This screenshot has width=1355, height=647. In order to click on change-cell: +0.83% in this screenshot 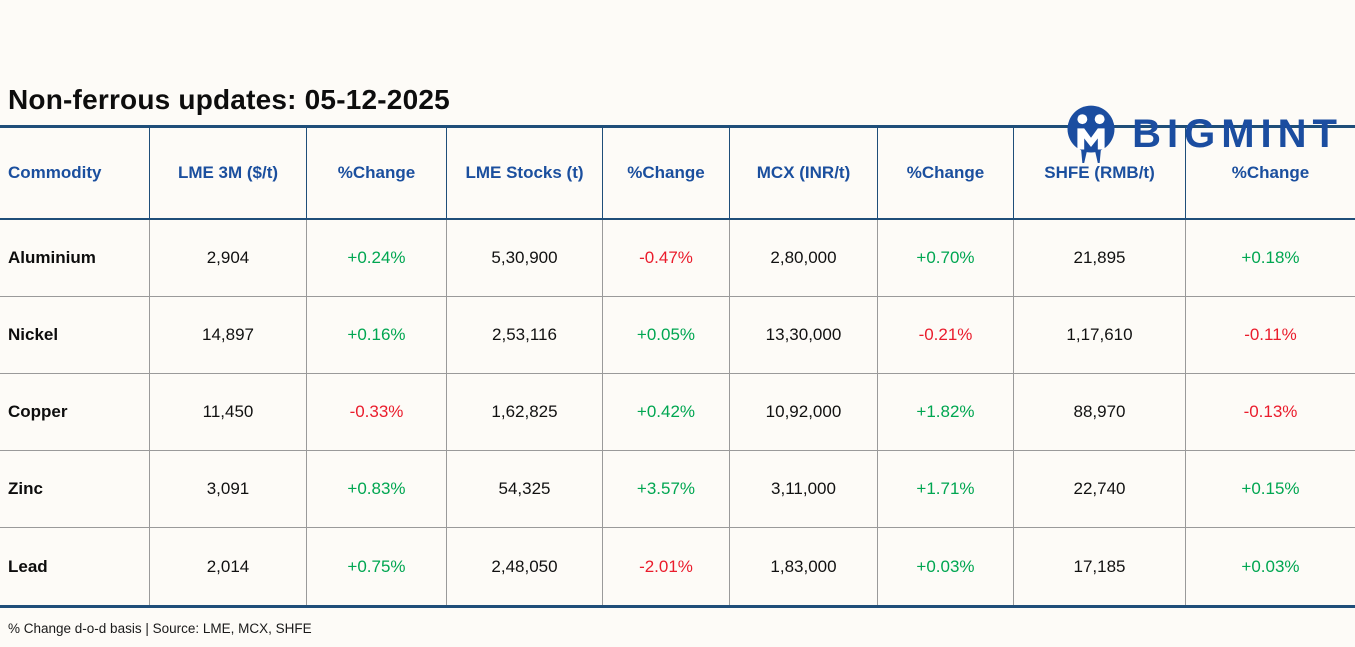, I will do `click(377, 489)`.